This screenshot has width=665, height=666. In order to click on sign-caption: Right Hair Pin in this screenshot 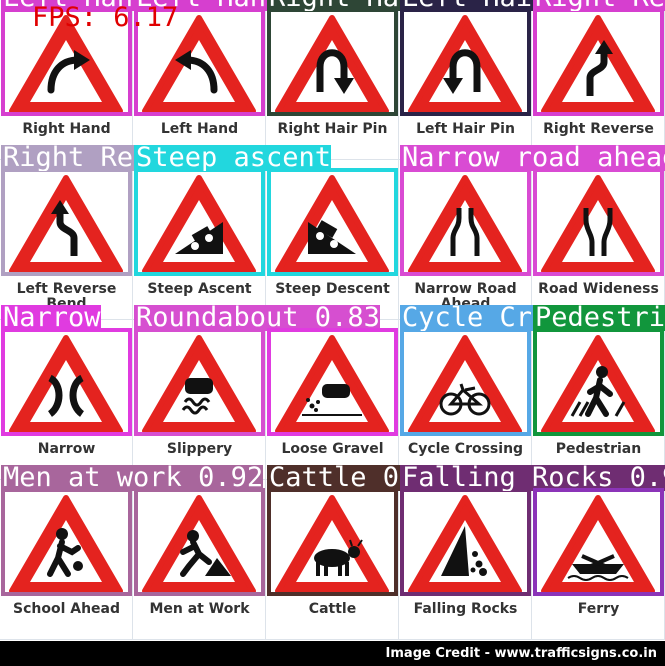, I will do `click(332, 129)`.